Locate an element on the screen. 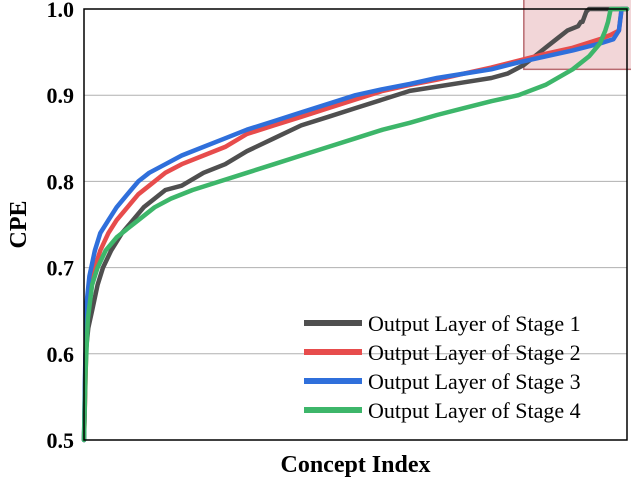 The width and height of the screenshot is (631, 480). legend-label: Output Layer of Stage 3 is located at coordinates (474, 381).